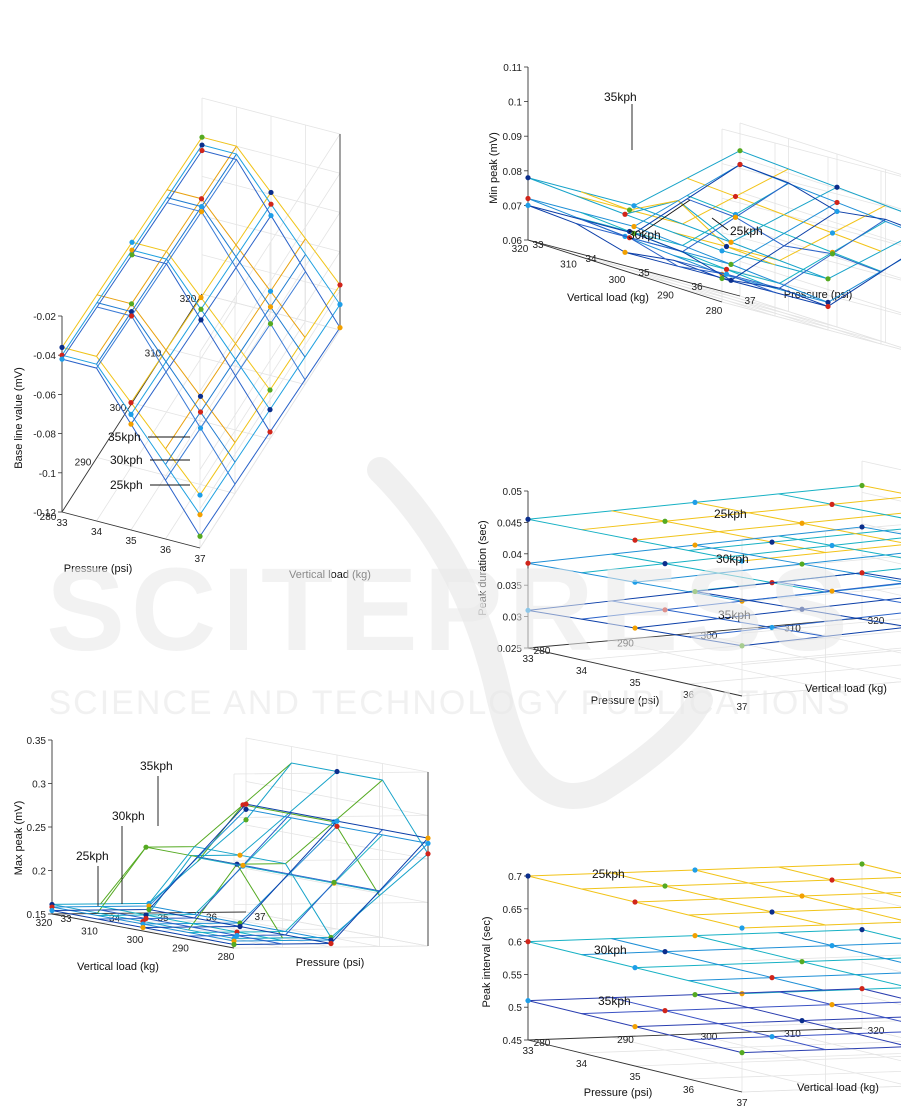 This screenshot has height=1115, width=901. What do you see at coordinates (625, 644) in the screenshot?
I see `y-tick-label: 290` at bounding box center [625, 644].